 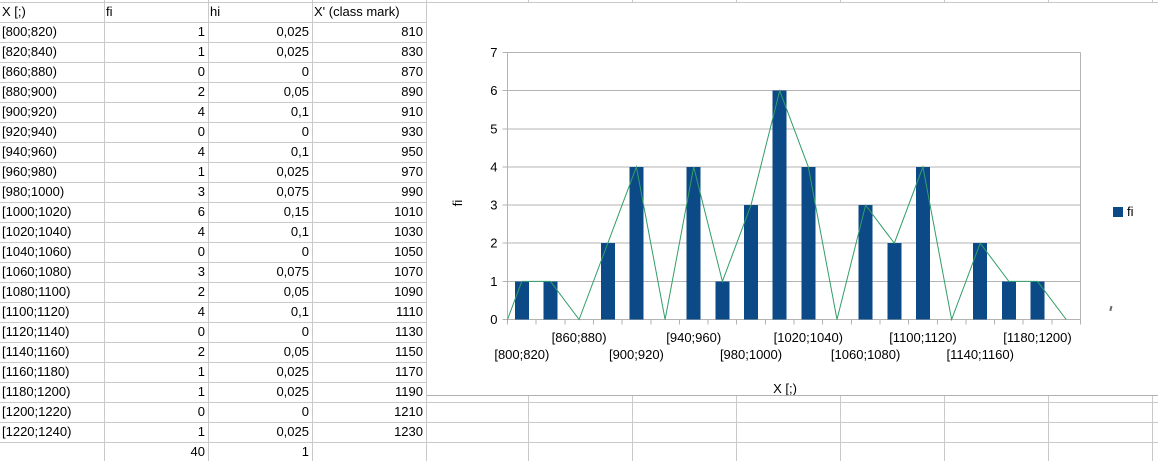 What do you see at coordinates (201, 91) in the screenshot?
I see `cell-B5: 2` at bounding box center [201, 91].